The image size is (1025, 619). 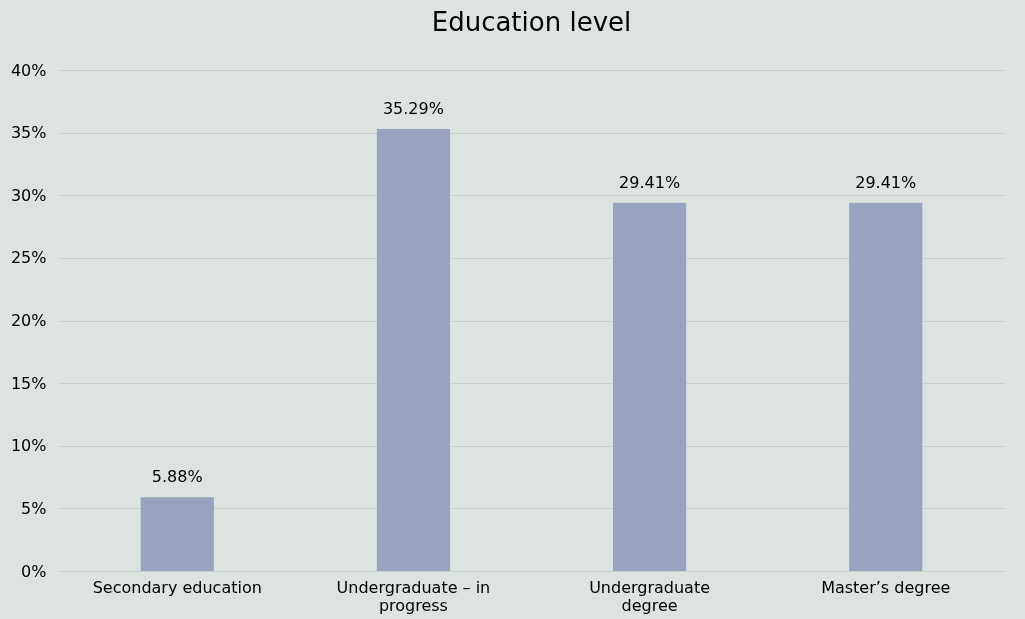 What do you see at coordinates (531, 22) in the screenshot?
I see `chart-title: Education level` at bounding box center [531, 22].